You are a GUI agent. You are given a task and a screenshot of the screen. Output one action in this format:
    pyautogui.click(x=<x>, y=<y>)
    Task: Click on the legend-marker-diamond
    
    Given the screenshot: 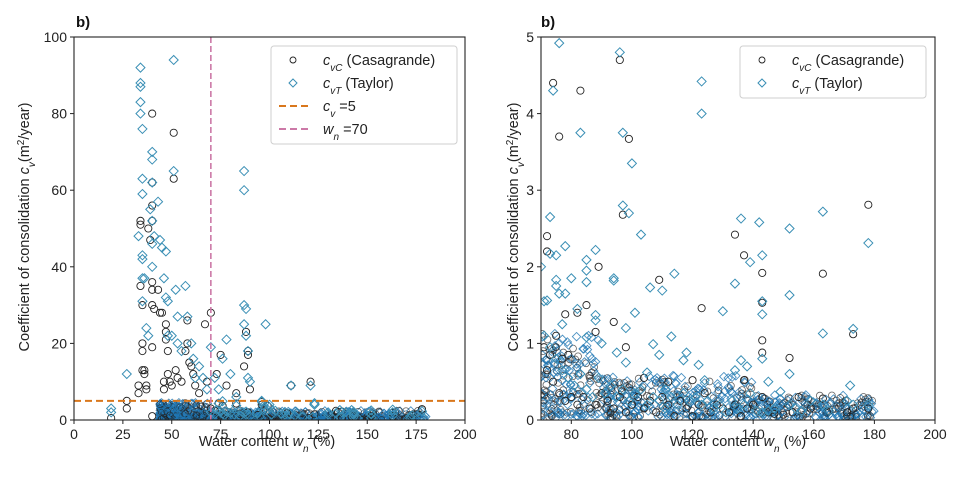 What is the action you would take?
    pyautogui.click(x=762, y=83)
    